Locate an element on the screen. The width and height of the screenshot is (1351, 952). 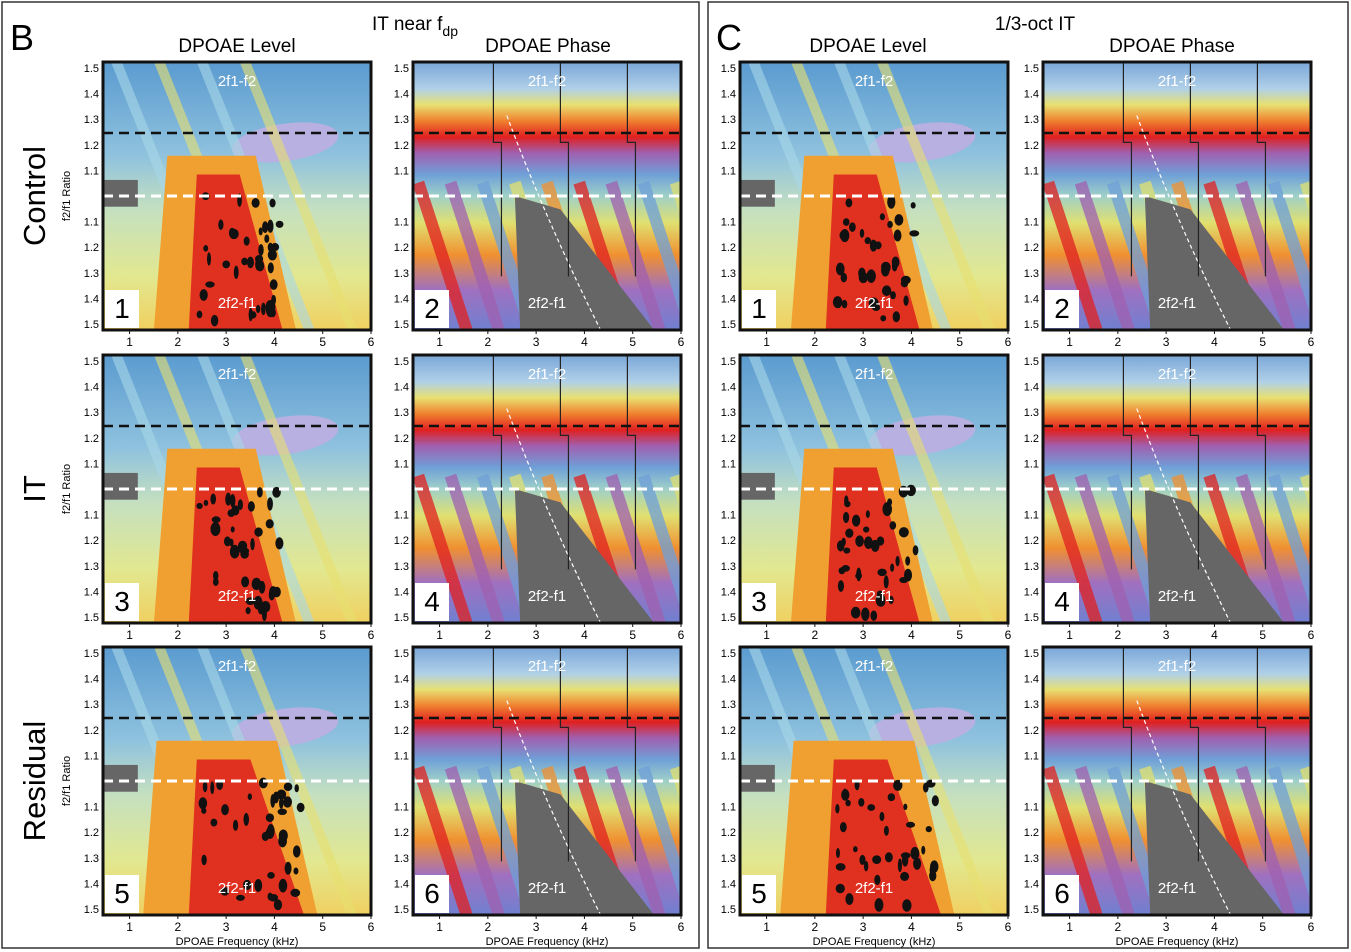
contour-streak is located at coordinates (443, 840).